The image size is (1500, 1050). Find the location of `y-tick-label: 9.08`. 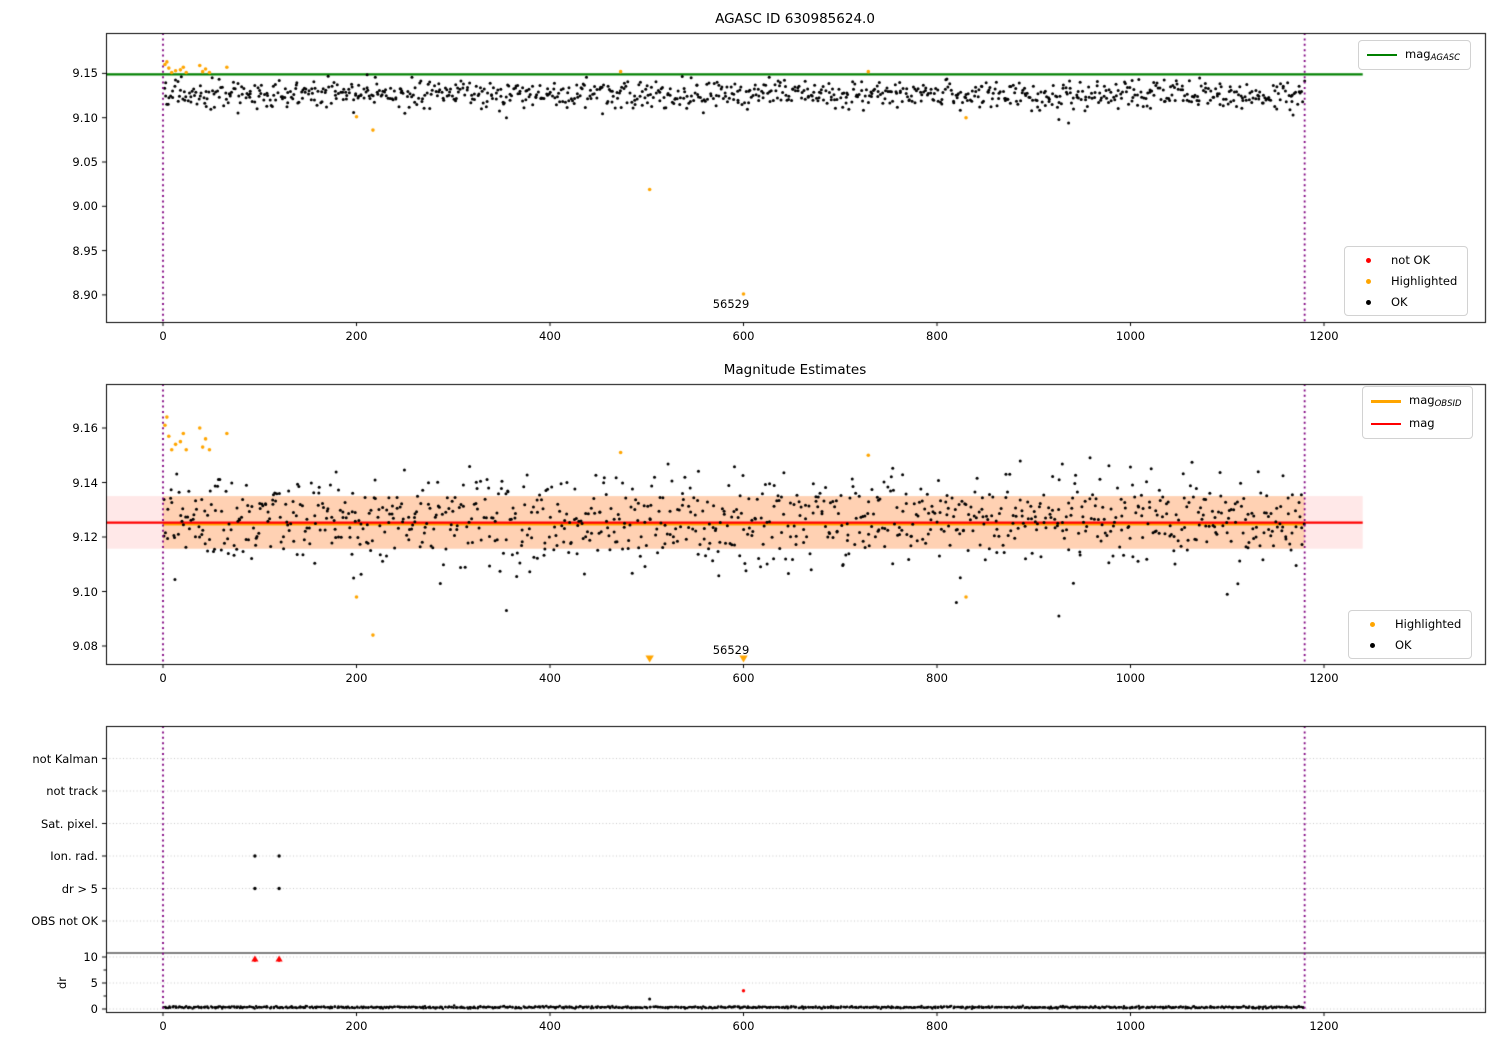

y-tick-label: 9.08 is located at coordinates (85, 646).